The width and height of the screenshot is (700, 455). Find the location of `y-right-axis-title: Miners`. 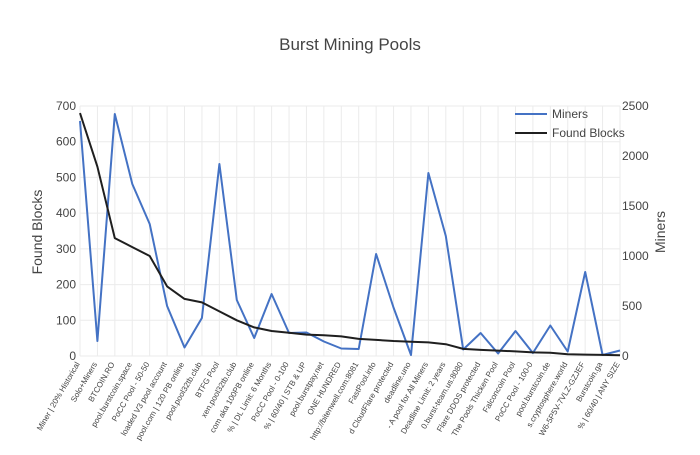

y-right-axis-title: Miners is located at coordinates (660, 232).